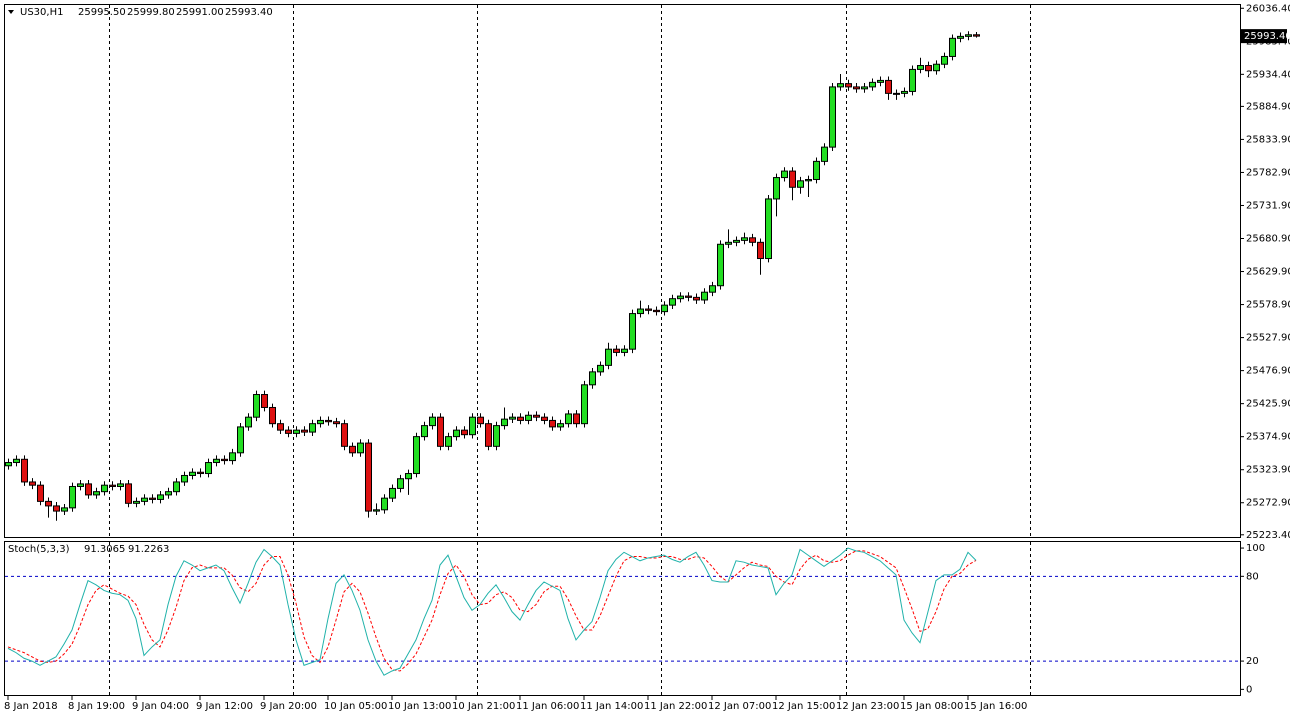 Image resolution: width=1290 pixels, height=719 pixels. What do you see at coordinates (1268, 371) in the screenshot?
I see `y-tick-label: 25476.90` at bounding box center [1268, 371].